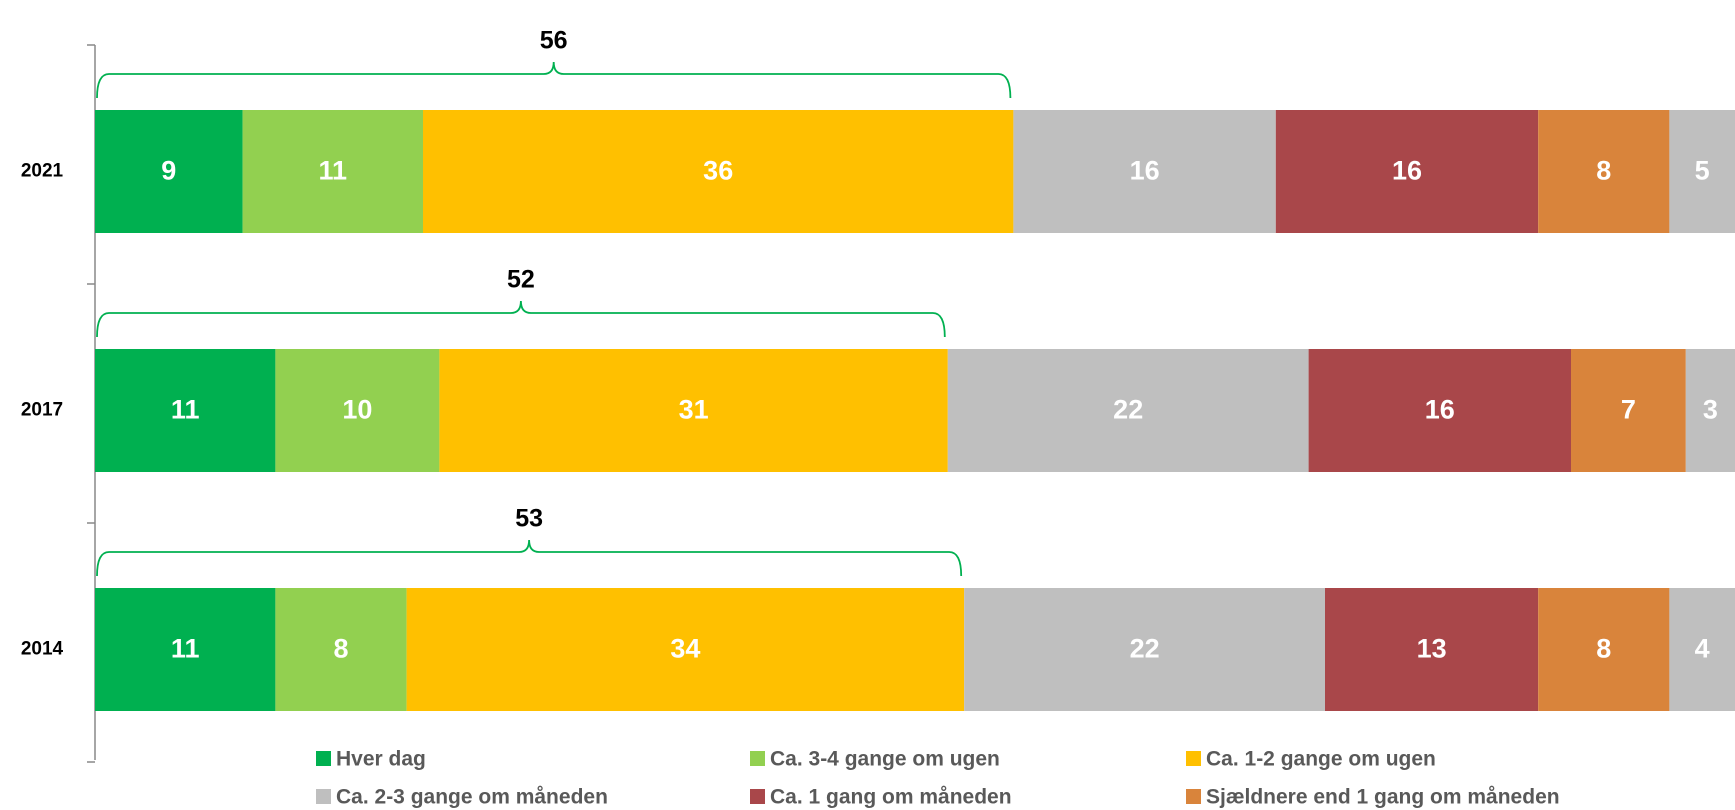 This screenshot has width=1735, height=810. What do you see at coordinates (529, 519) in the screenshot?
I see `bracket-label: 53` at bounding box center [529, 519].